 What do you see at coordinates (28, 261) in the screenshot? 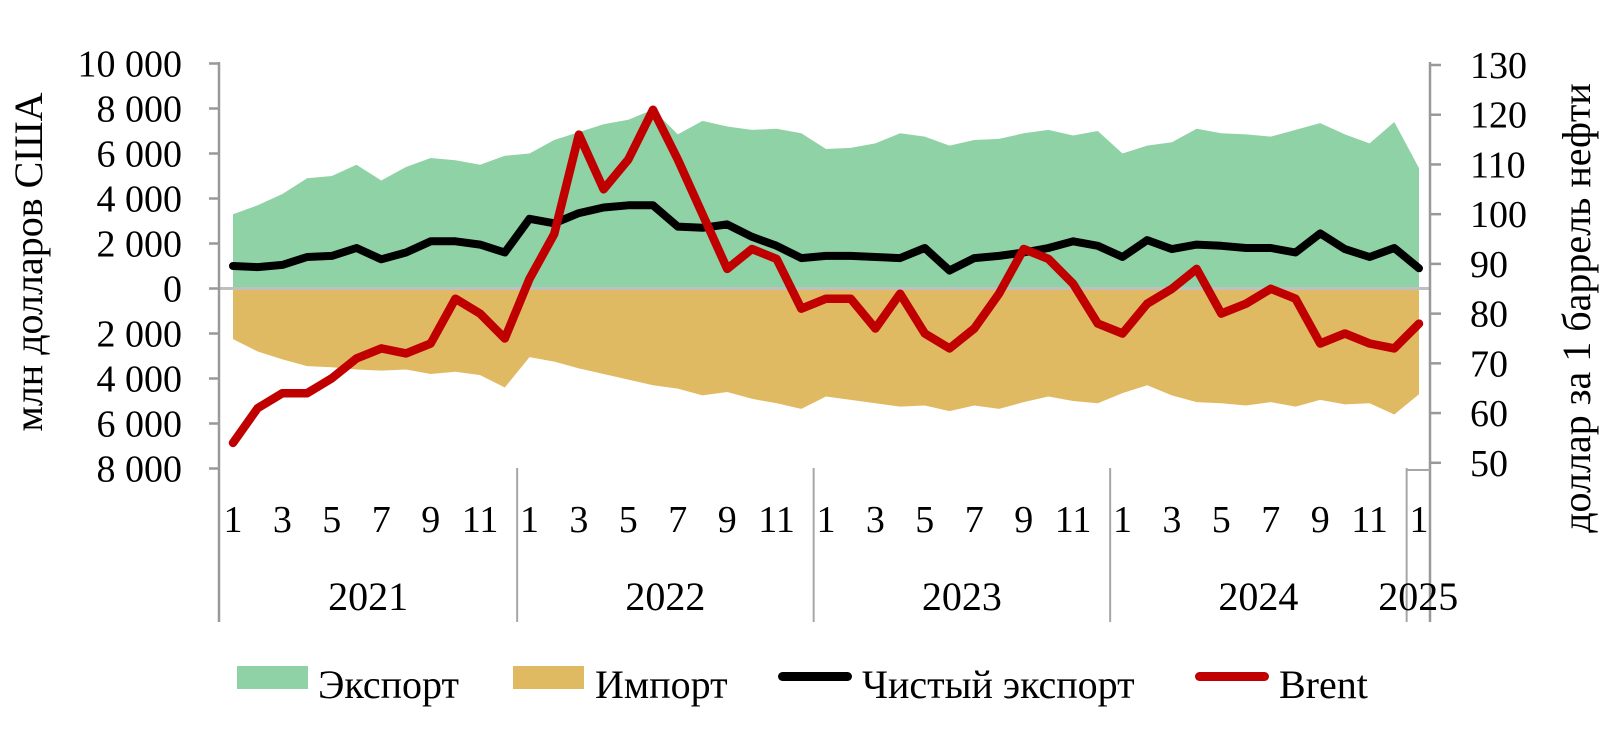
I see `left-axis-title: млн долларов США` at bounding box center [28, 261].